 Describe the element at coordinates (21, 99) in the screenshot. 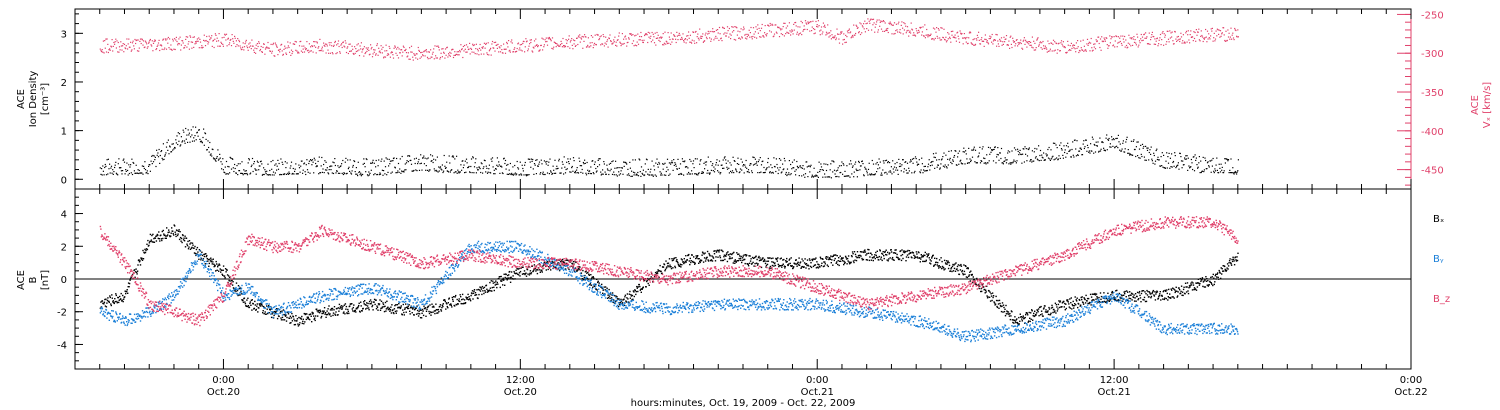

I see `top-left-label-line-1: ACE` at that location.